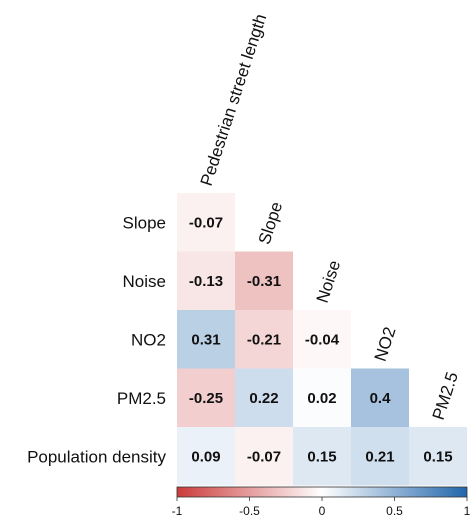 This screenshot has height=524, width=474. I want to click on colorbar-gradient, so click(322, 492).